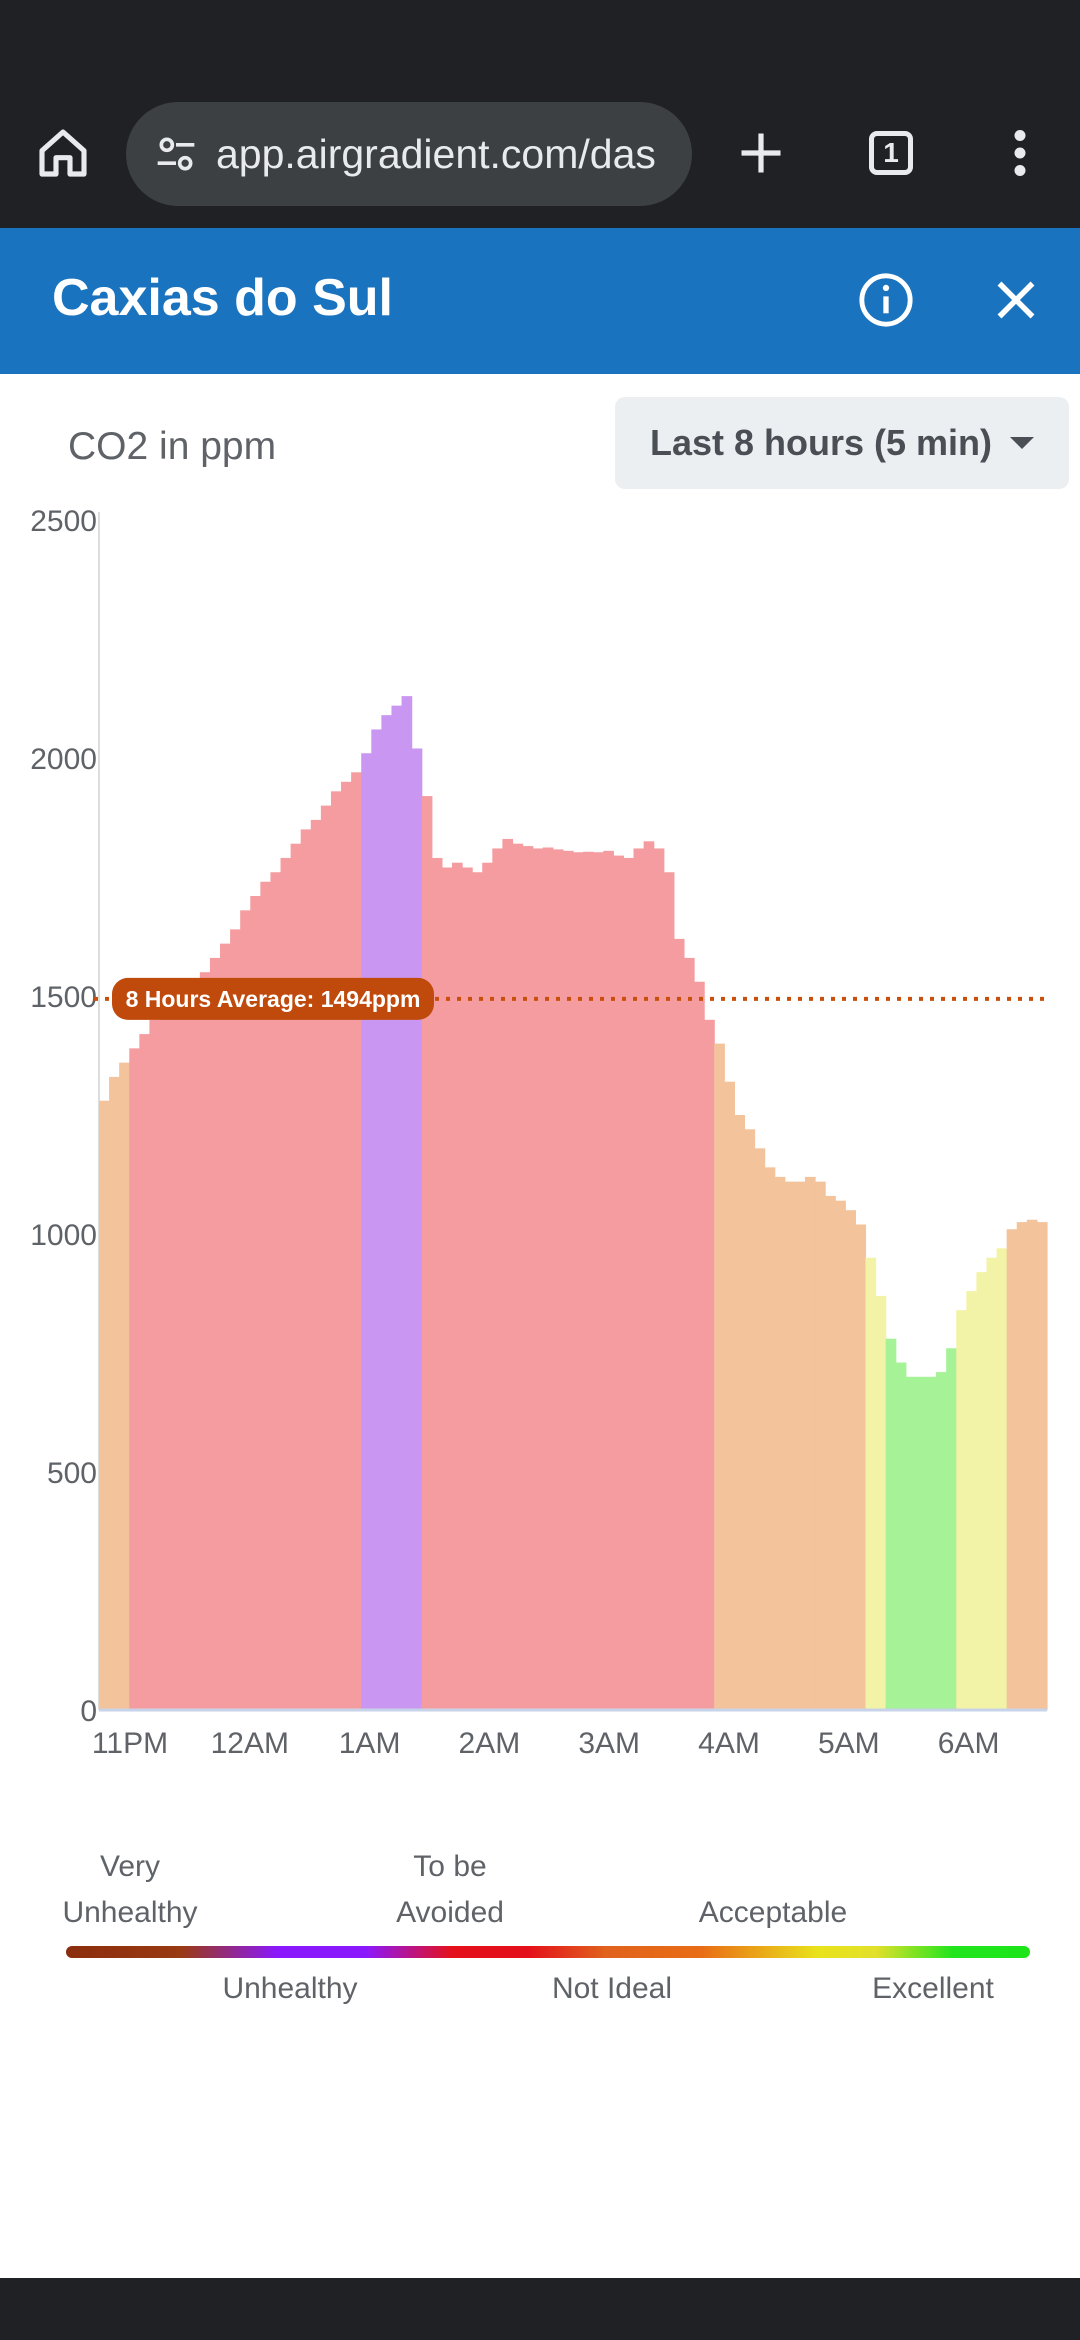 Image resolution: width=1080 pixels, height=2340 pixels. I want to click on info-button, so click(886, 300).